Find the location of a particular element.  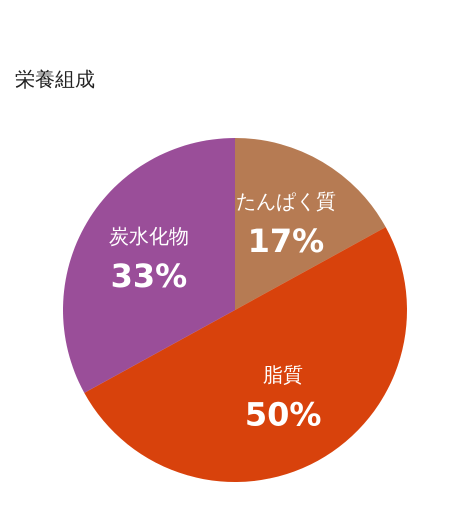

pie-slice is located at coordinates (310, 224).